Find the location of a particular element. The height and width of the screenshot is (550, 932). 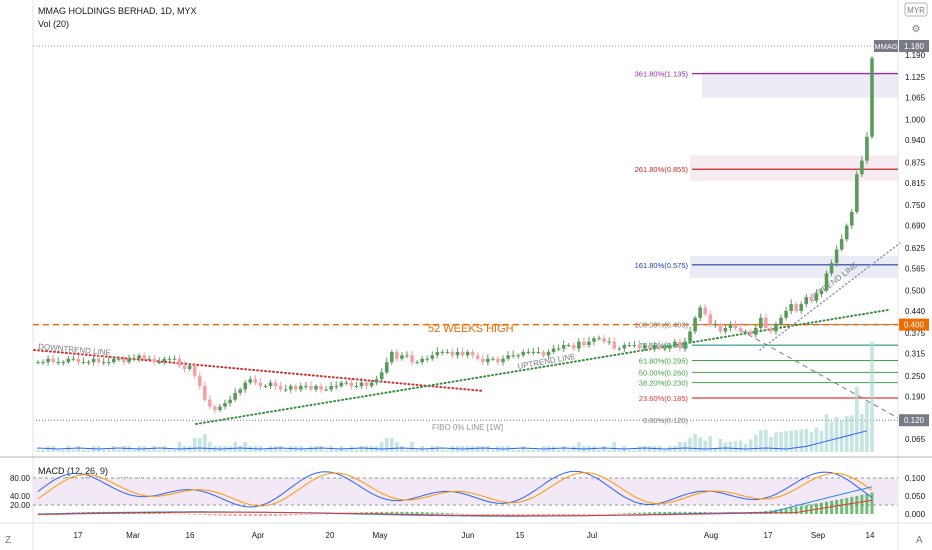

y-tick-label: 0.500 is located at coordinates (915, 290).